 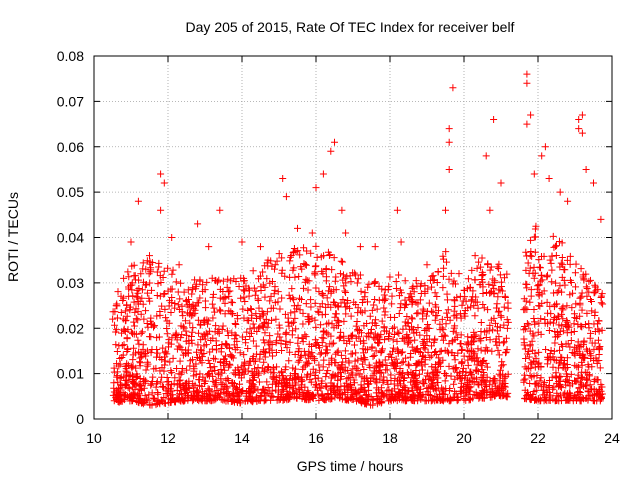 What do you see at coordinates (70, 147) in the screenshot?
I see `y-tick-label: 0.06` at bounding box center [70, 147].